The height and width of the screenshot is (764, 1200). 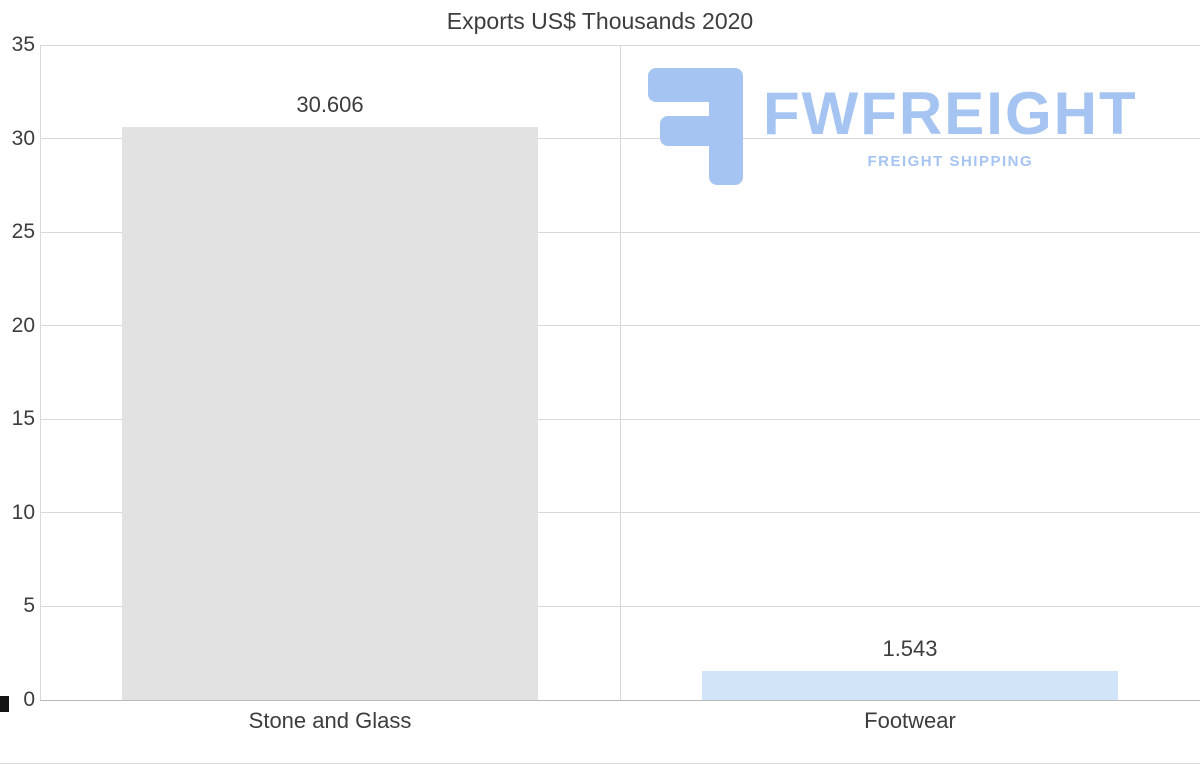 What do you see at coordinates (950, 161) in the screenshot?
I see `brand-tagline: FREIGHT SHIPPING` at bounding box center [950, 161].